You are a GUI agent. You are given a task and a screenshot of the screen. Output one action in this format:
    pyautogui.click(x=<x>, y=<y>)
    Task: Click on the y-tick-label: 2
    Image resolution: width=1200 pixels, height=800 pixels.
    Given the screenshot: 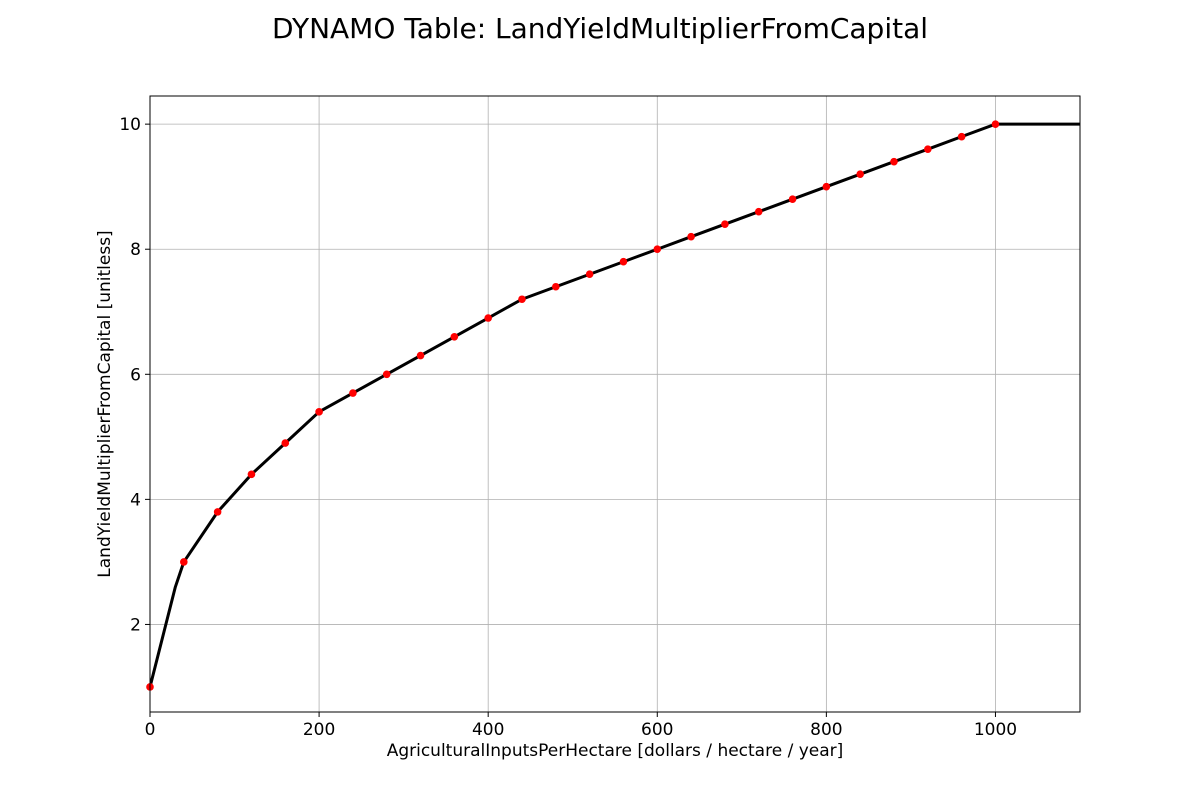 What is the action you would take?
    pyautogui.click(x=135, y=625)
    